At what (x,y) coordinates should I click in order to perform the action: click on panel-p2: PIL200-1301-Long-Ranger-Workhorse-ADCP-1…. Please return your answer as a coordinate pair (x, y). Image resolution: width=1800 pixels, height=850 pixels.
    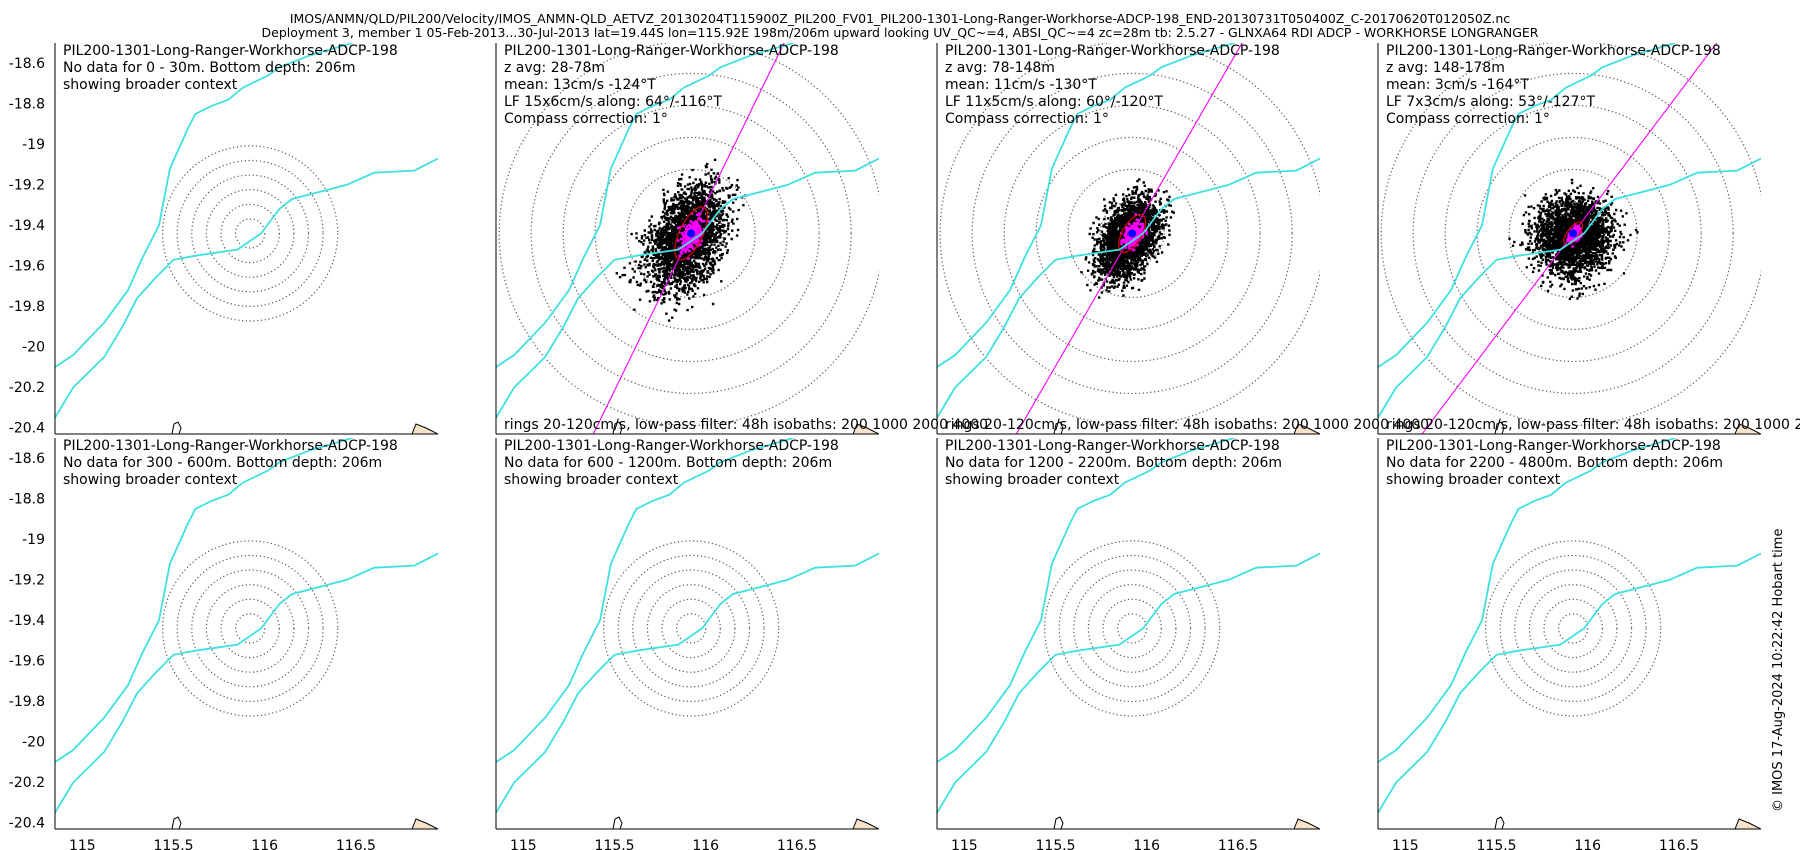
    Looking at the image, I should click on (741, 239).